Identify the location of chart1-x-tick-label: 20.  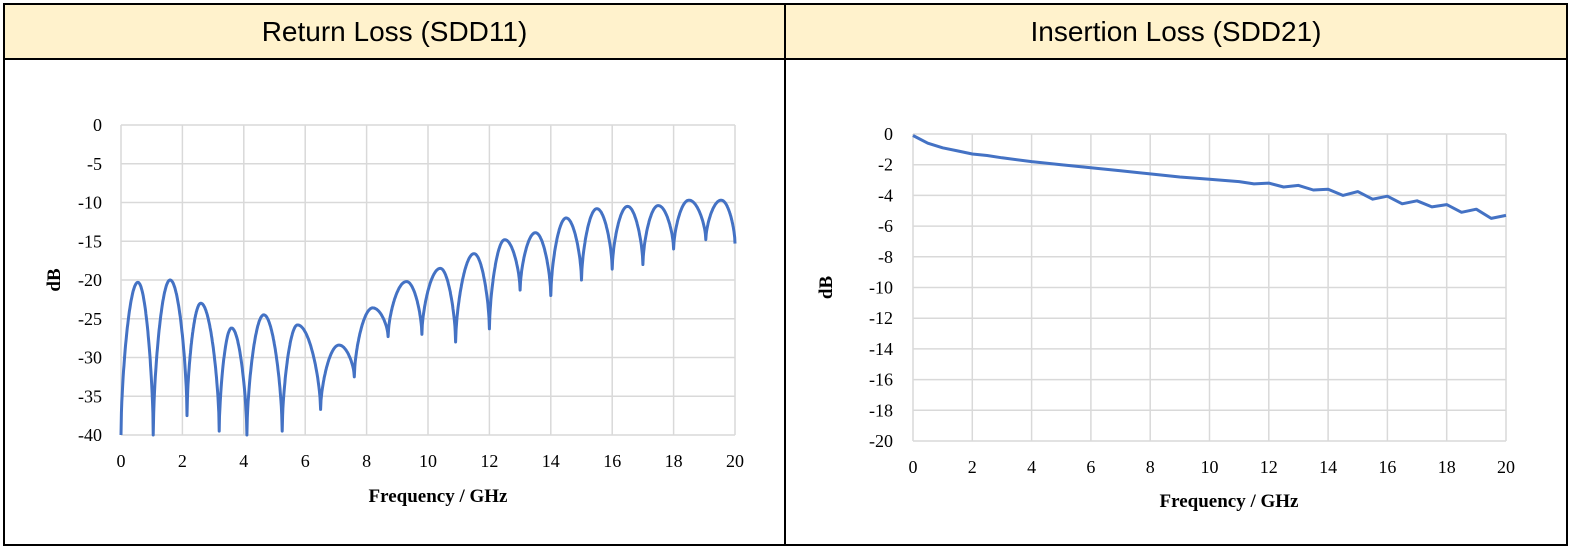
(735, 461).